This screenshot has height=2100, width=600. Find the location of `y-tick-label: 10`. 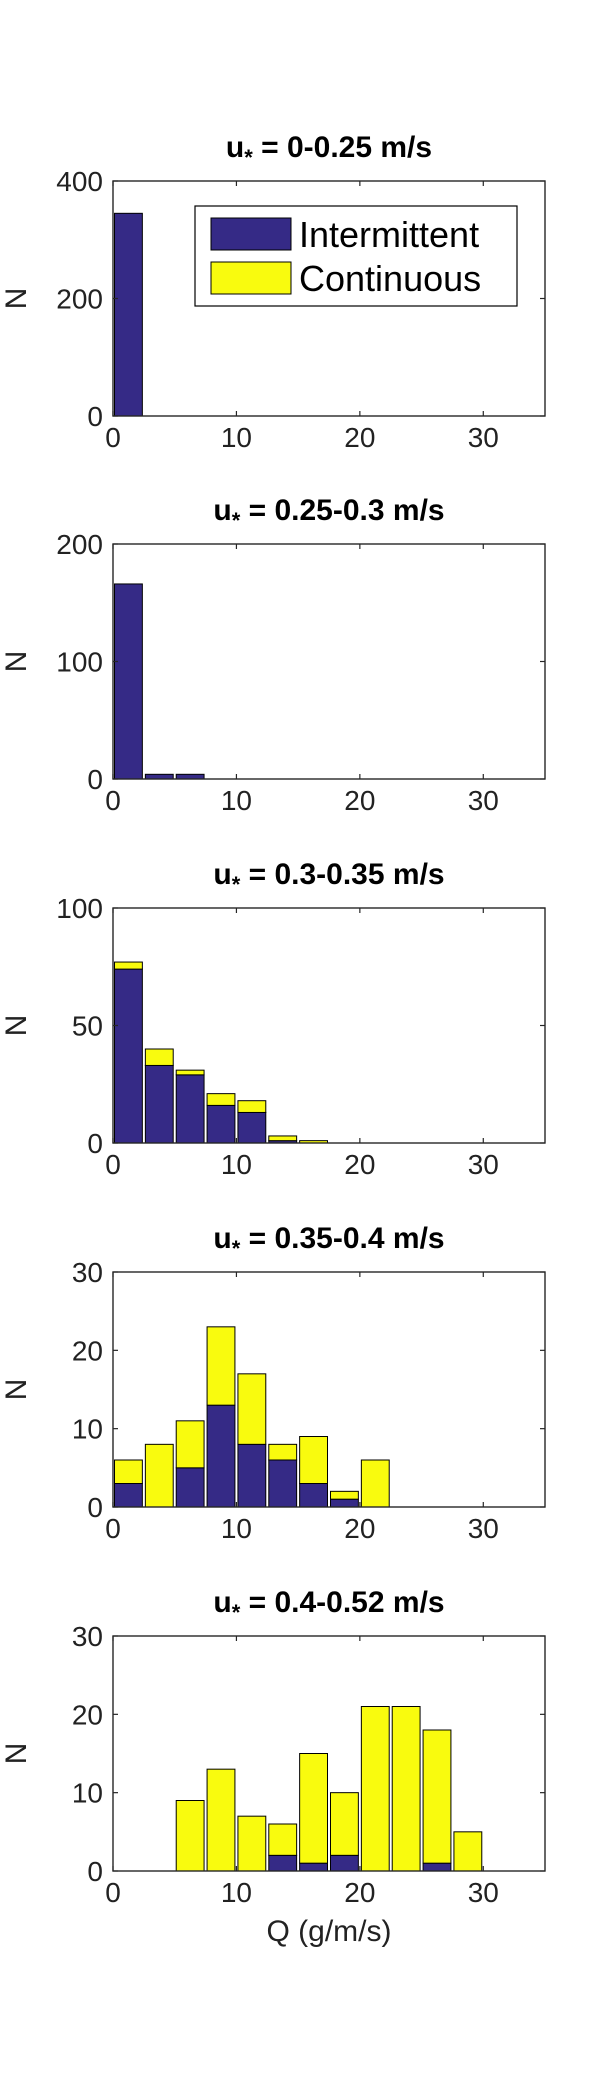

y-tick-label: 10 is located at coordinates (87, 1793).